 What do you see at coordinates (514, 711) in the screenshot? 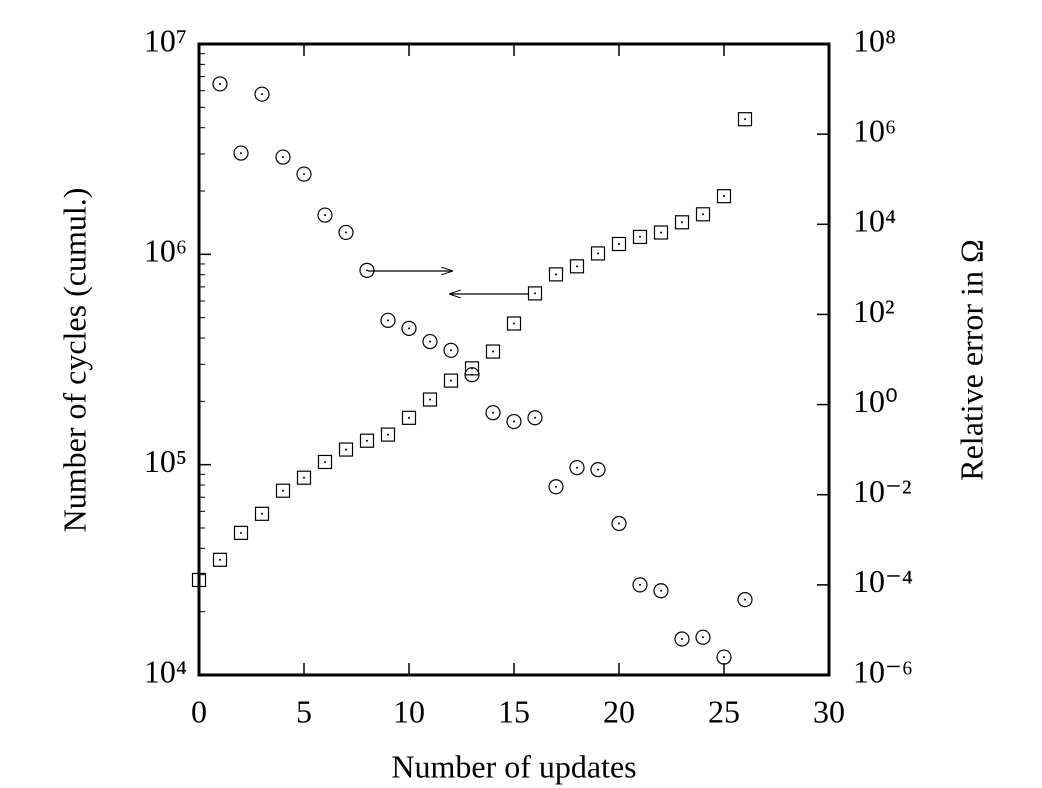
I see `x-tick-label: 15` at bounding box center [514, 711].